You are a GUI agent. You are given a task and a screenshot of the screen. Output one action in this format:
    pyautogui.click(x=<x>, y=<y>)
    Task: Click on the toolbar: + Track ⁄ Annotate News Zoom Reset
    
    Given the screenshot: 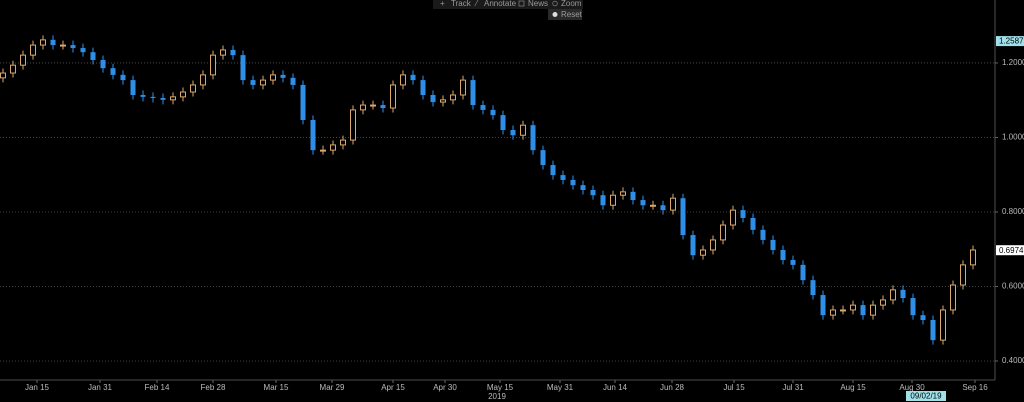 What is the action you would take?
    pyautogui.click(x=508, y=10)
    